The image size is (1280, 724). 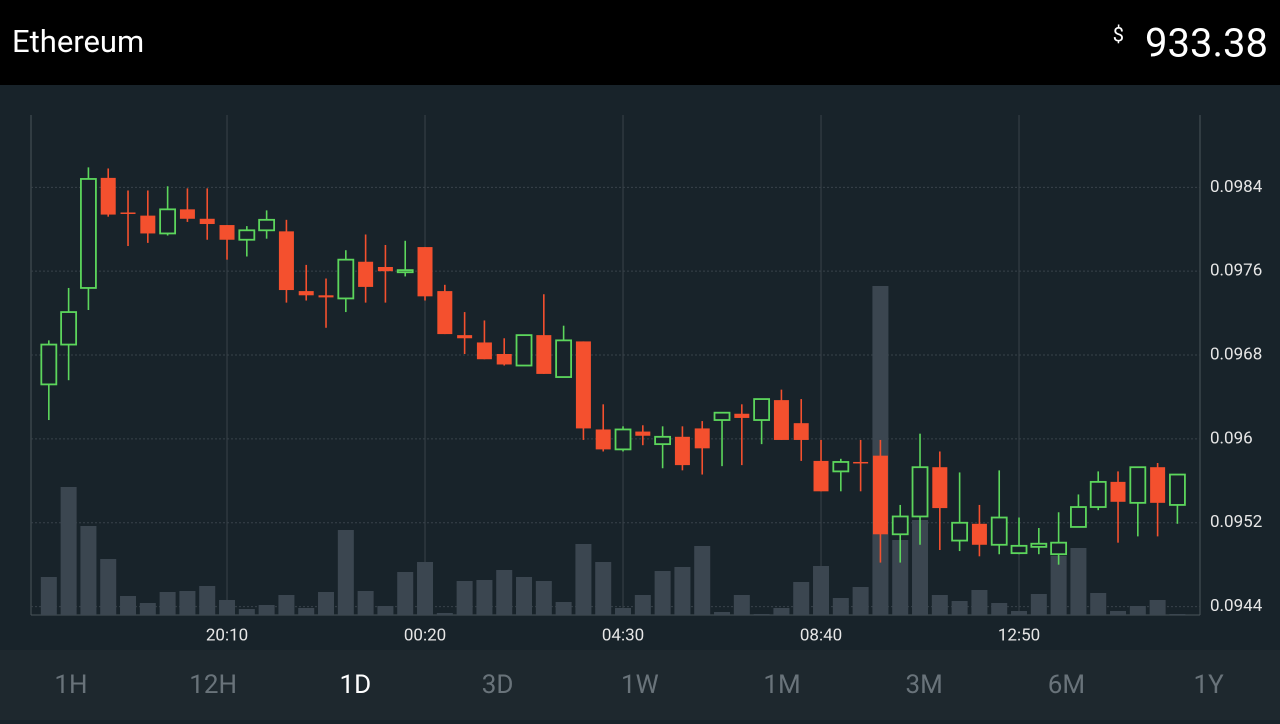 I want to click on y-tick-label: 0.0984, so click(x=1236, y=187).